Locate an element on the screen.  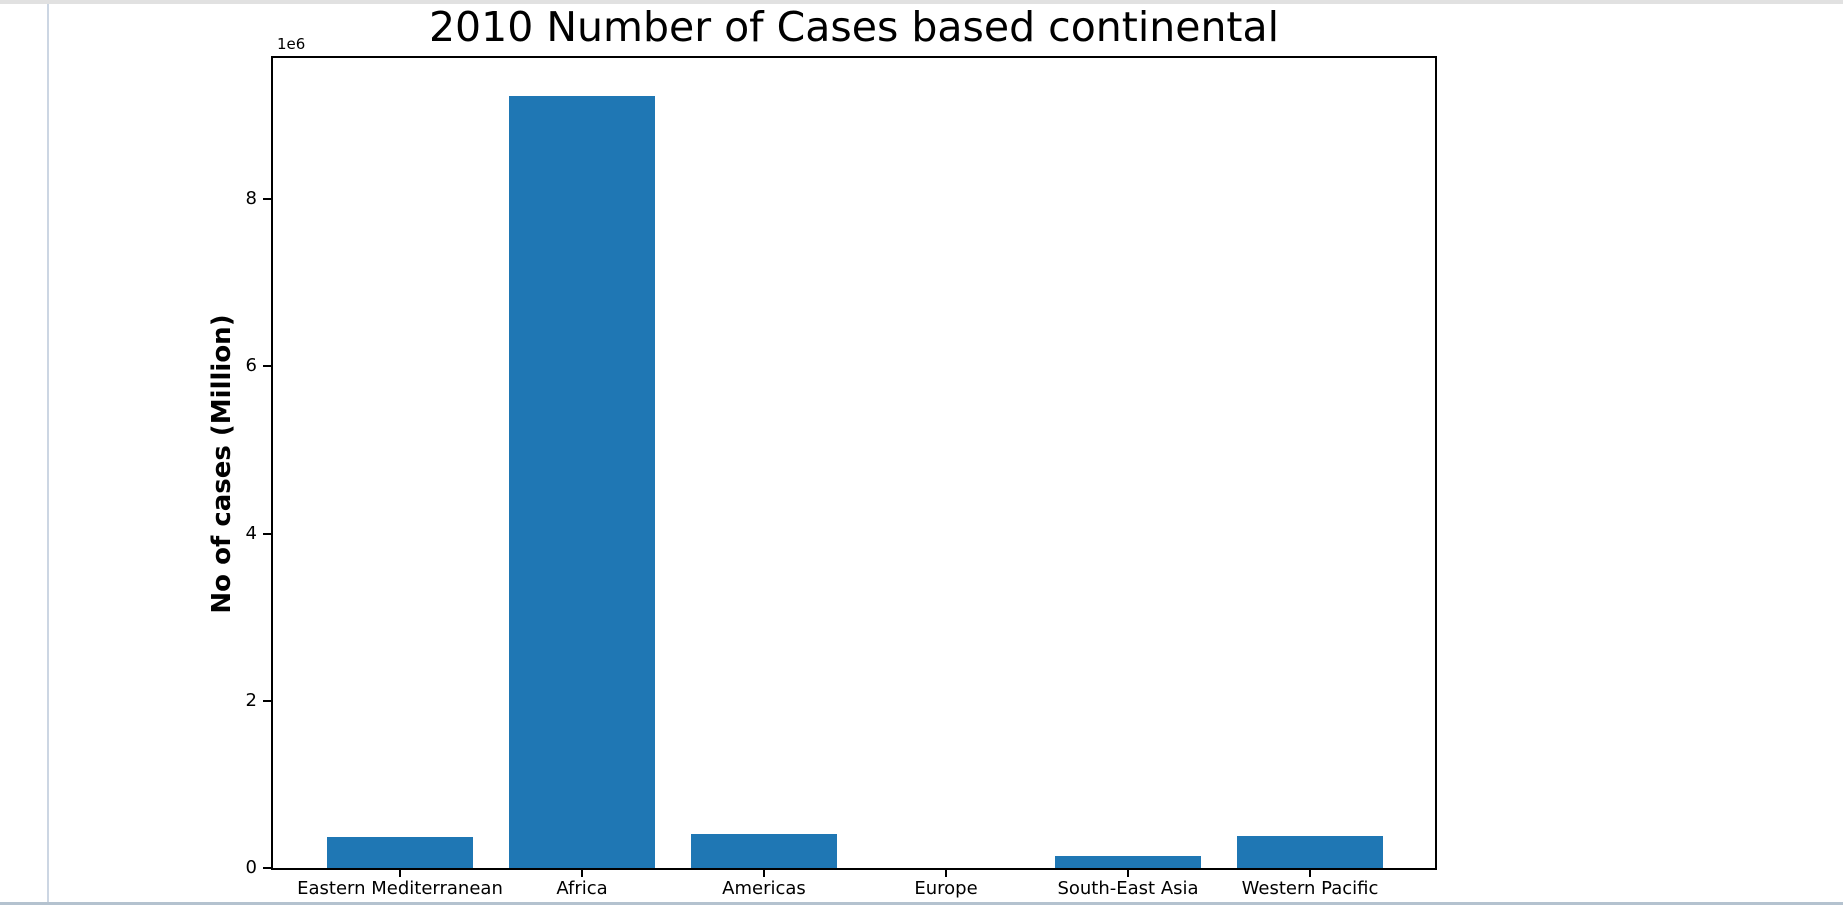
x-tick-label-south-east-asia: South-East Asia is located at coordinates (1128, 888).